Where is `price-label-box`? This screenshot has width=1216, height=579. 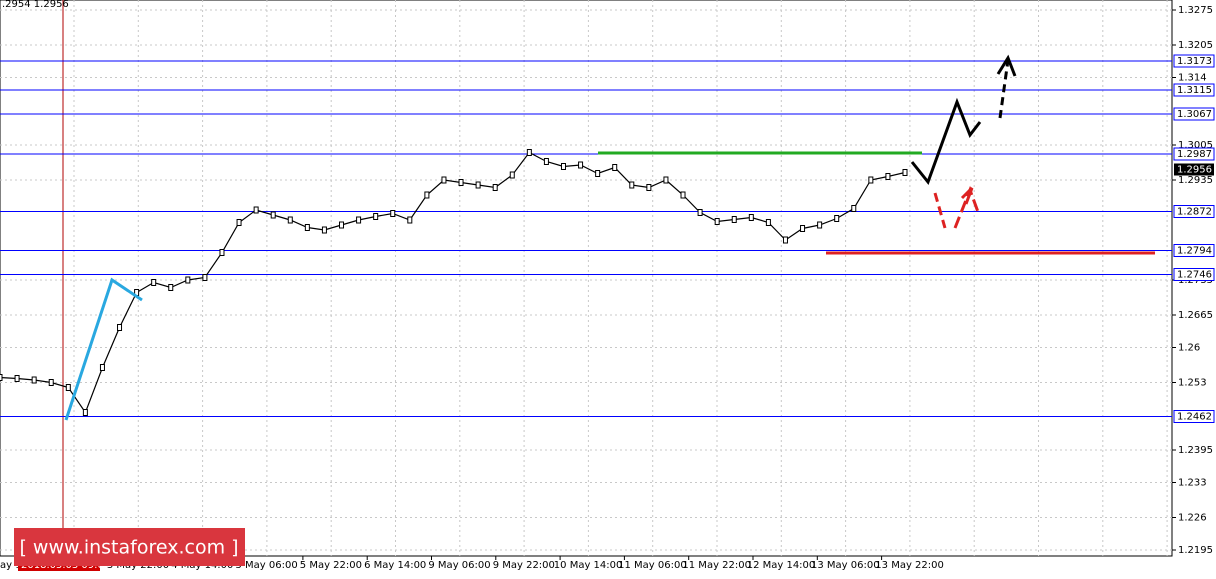
price-label-box is located at coordinates (1194, 169).